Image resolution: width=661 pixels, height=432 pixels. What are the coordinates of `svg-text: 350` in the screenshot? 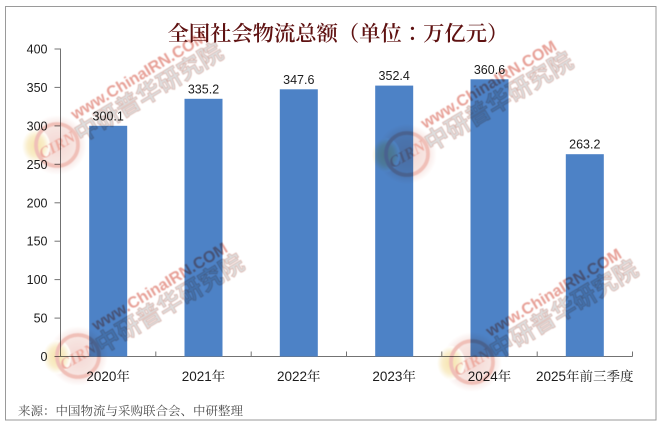 It's located at (37, 88).